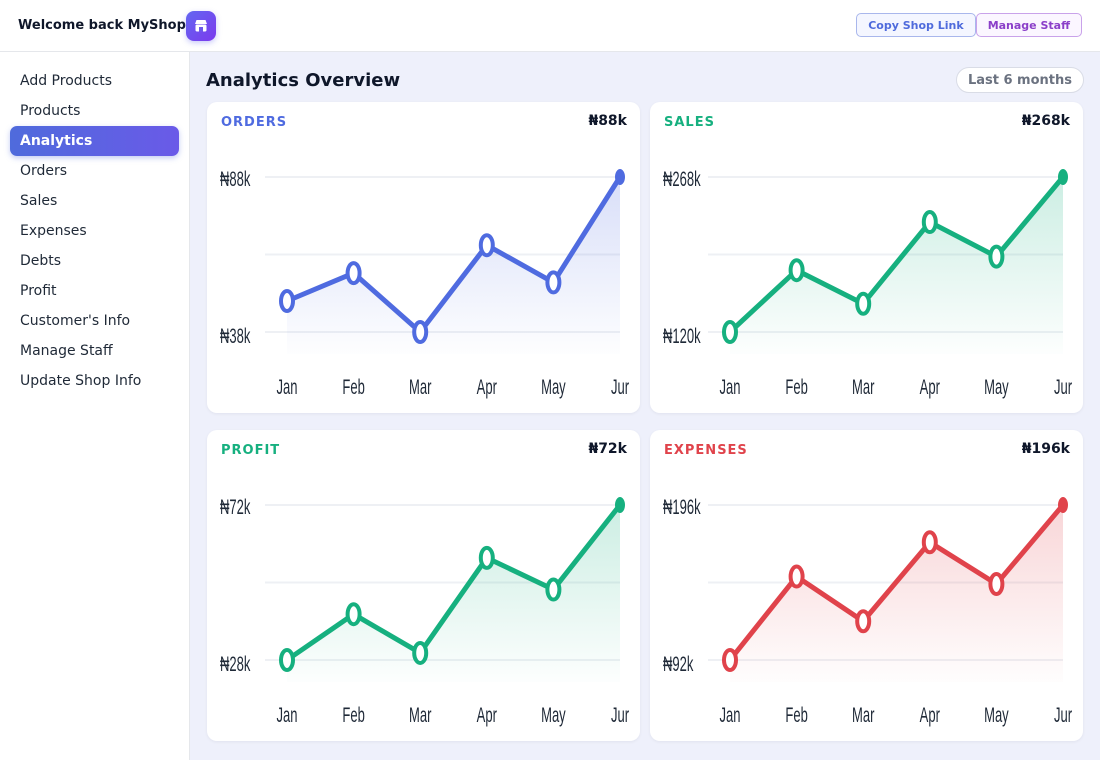 The height and width of the screenshot is (760, 1100). I want to click on sidebar-item-add-products: Add Products, so click(66, 81).